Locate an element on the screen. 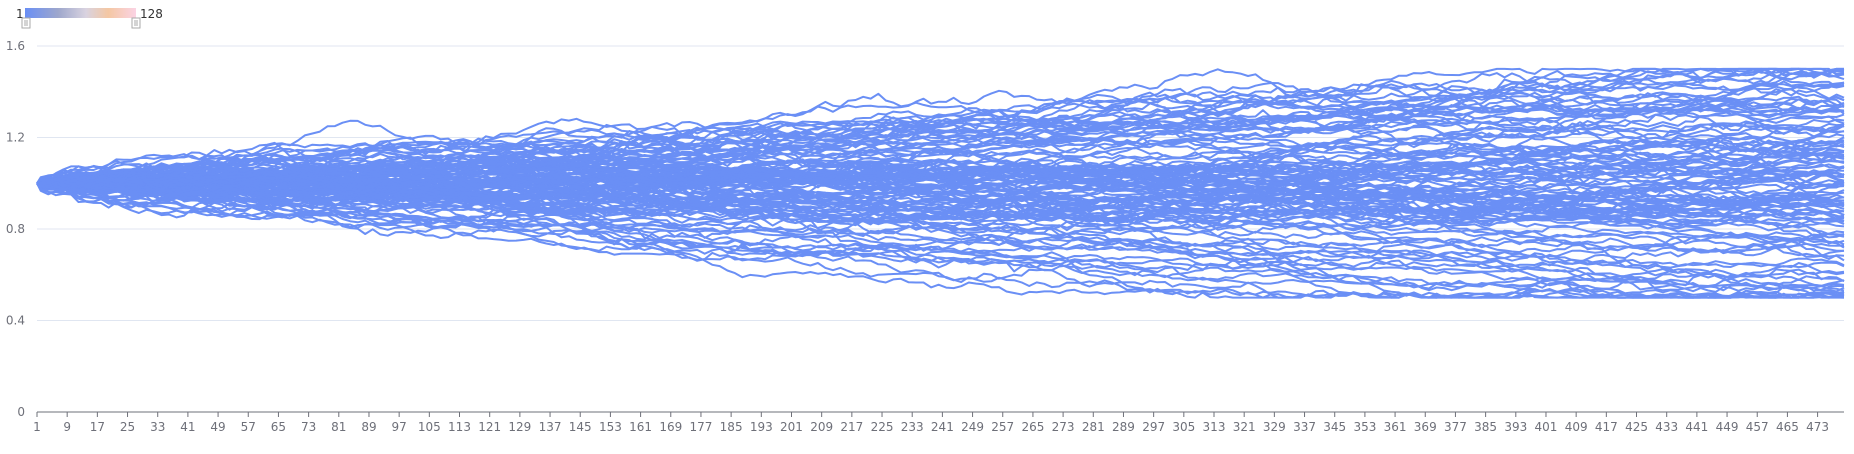 The width and height of the screenshot is (1854, 454). y-tick-label: 0.8 is located at coordinates (15, 229).